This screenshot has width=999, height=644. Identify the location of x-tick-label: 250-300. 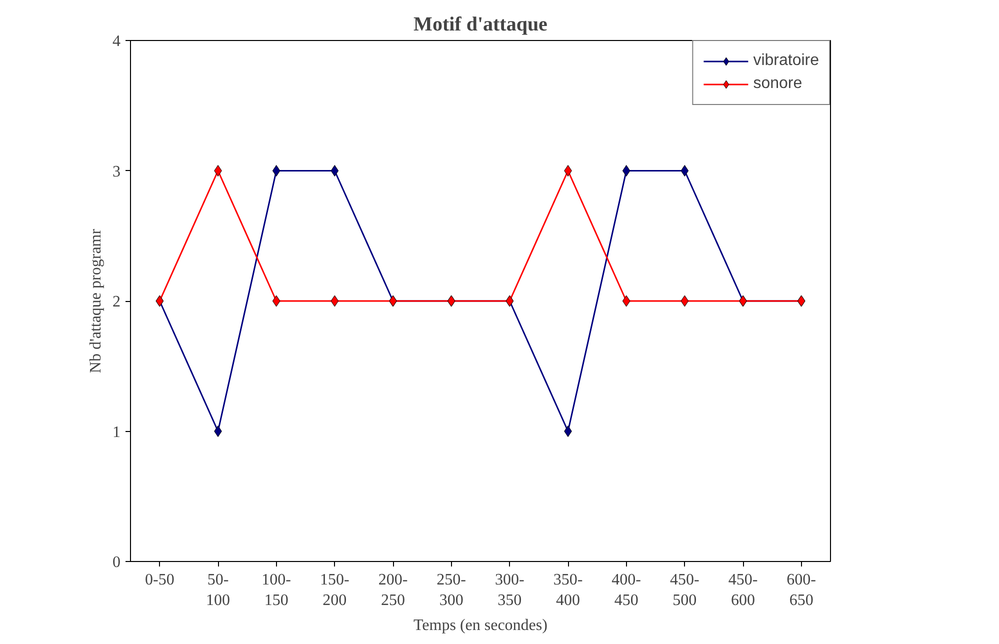
(451, 590).